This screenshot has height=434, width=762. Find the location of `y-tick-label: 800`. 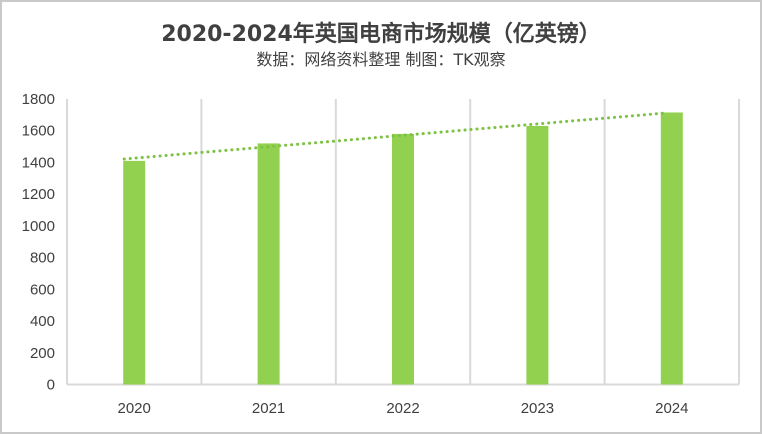

y-tick-label: 800 is located at coordinates (42, 258).